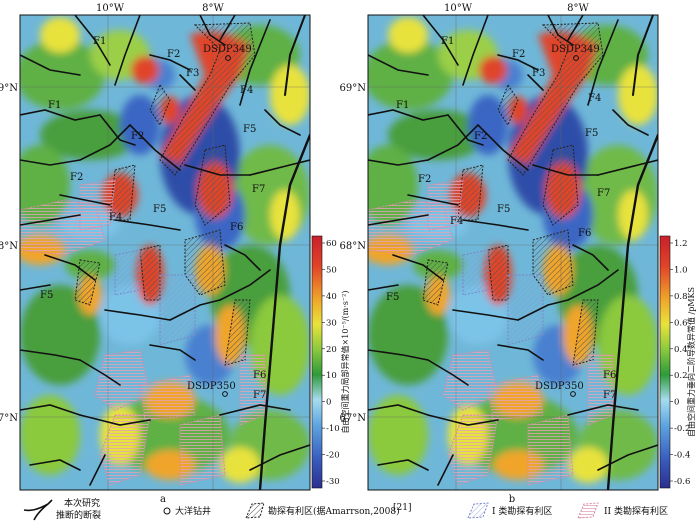  I want to click on fault-symbol-icon, so click(38, 510).